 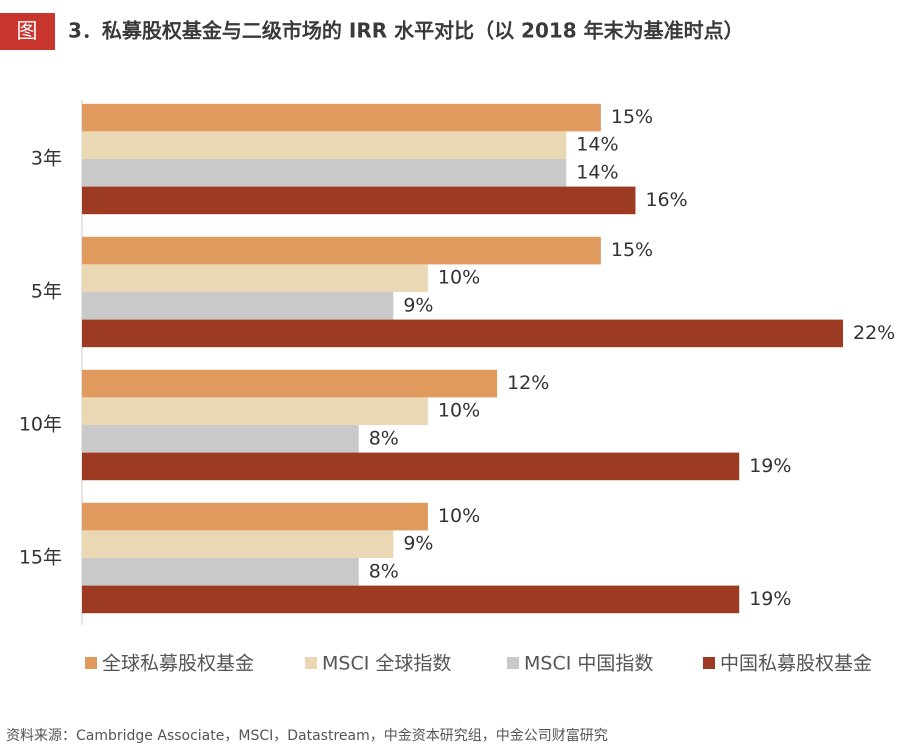 What do you see at coordinates (46, 159) in the screenshot?
I see `y-tick-label: 3年` at bounding box center [46, 159].